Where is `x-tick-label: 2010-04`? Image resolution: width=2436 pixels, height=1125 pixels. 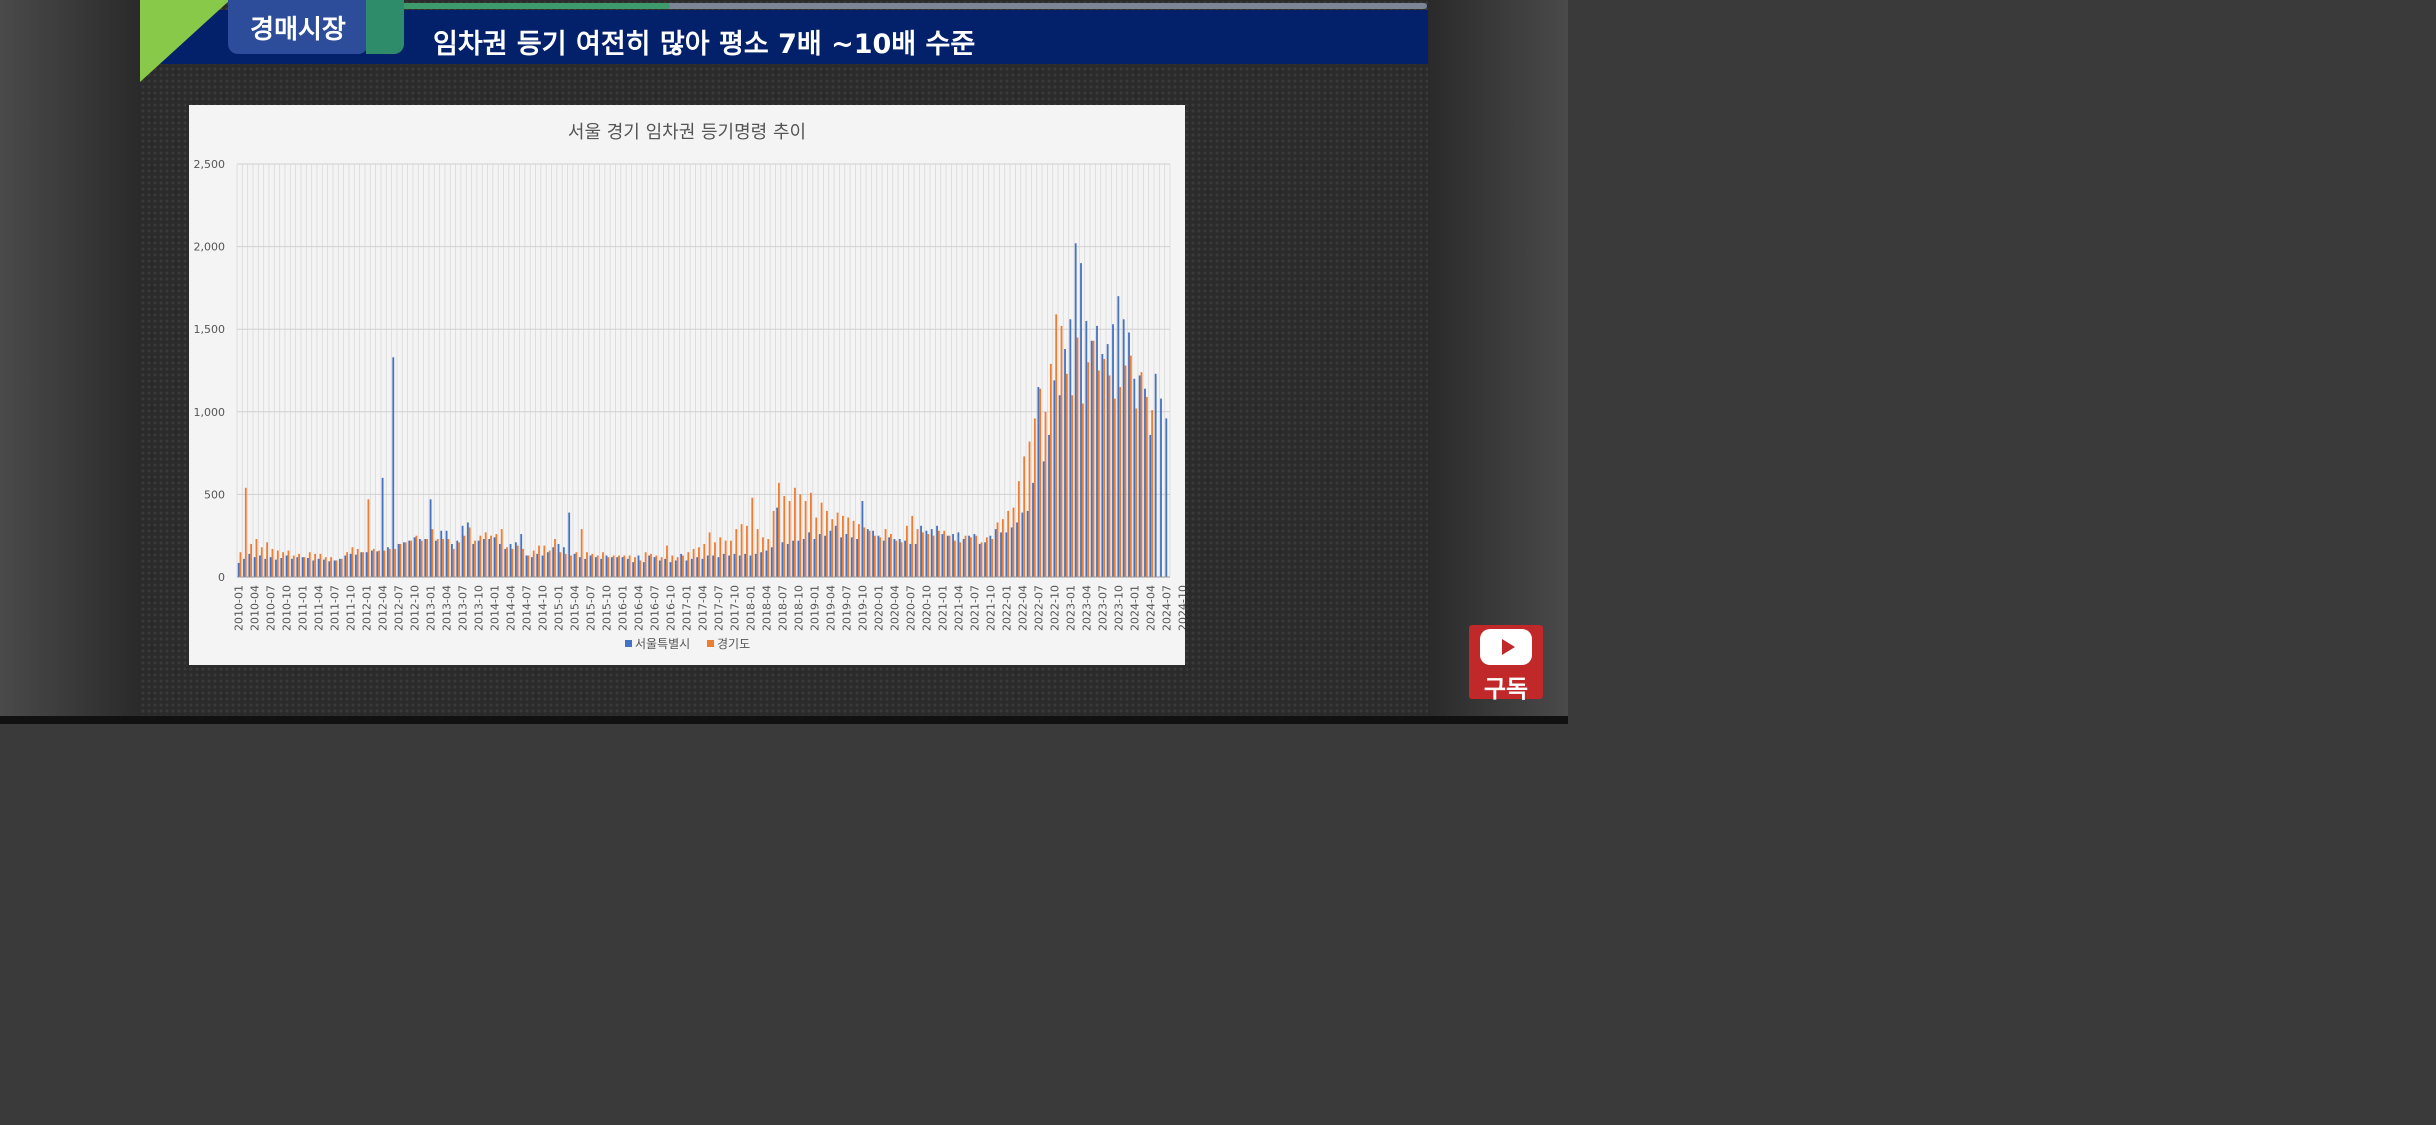 x-tick-label: 2010-04 is located at coordinates (255, 608).